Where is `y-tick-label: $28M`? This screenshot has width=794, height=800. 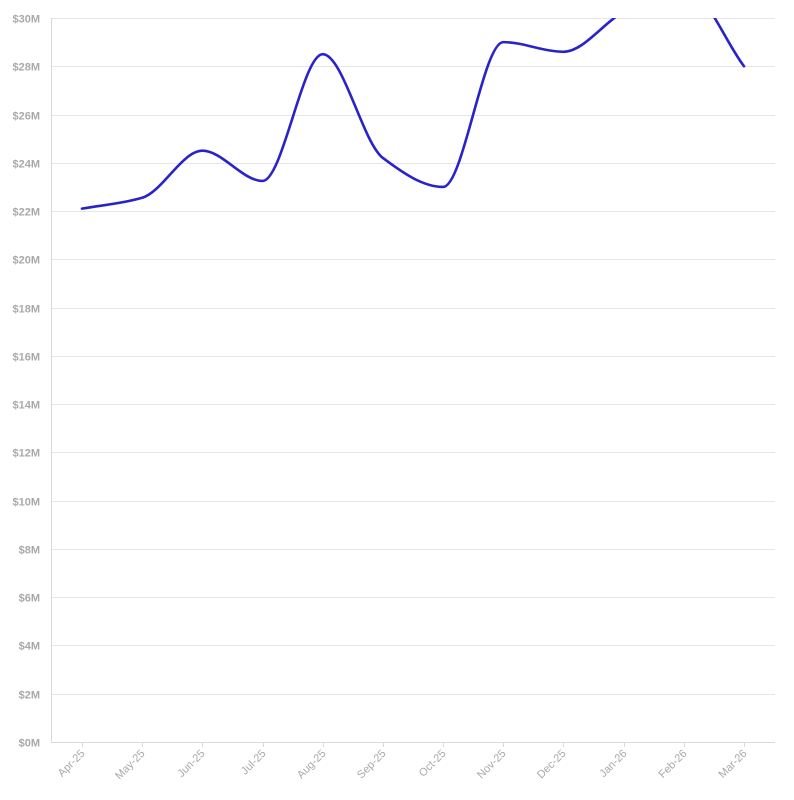
y-tick-label: $28M is located at coordinates (26, 68).